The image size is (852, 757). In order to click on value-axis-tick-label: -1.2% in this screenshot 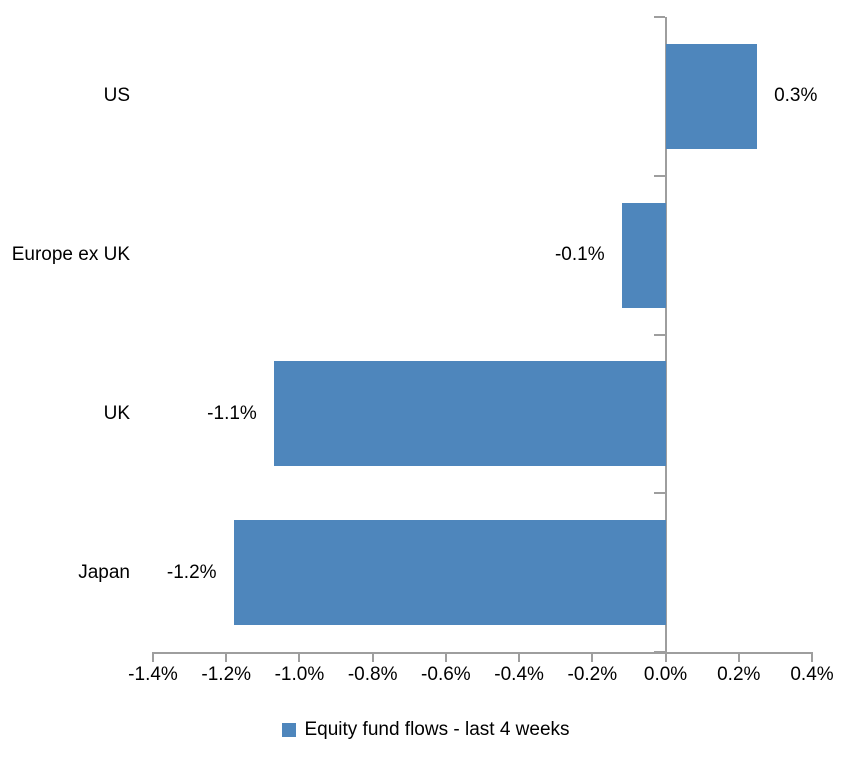, I will do `click(226, 674)`.